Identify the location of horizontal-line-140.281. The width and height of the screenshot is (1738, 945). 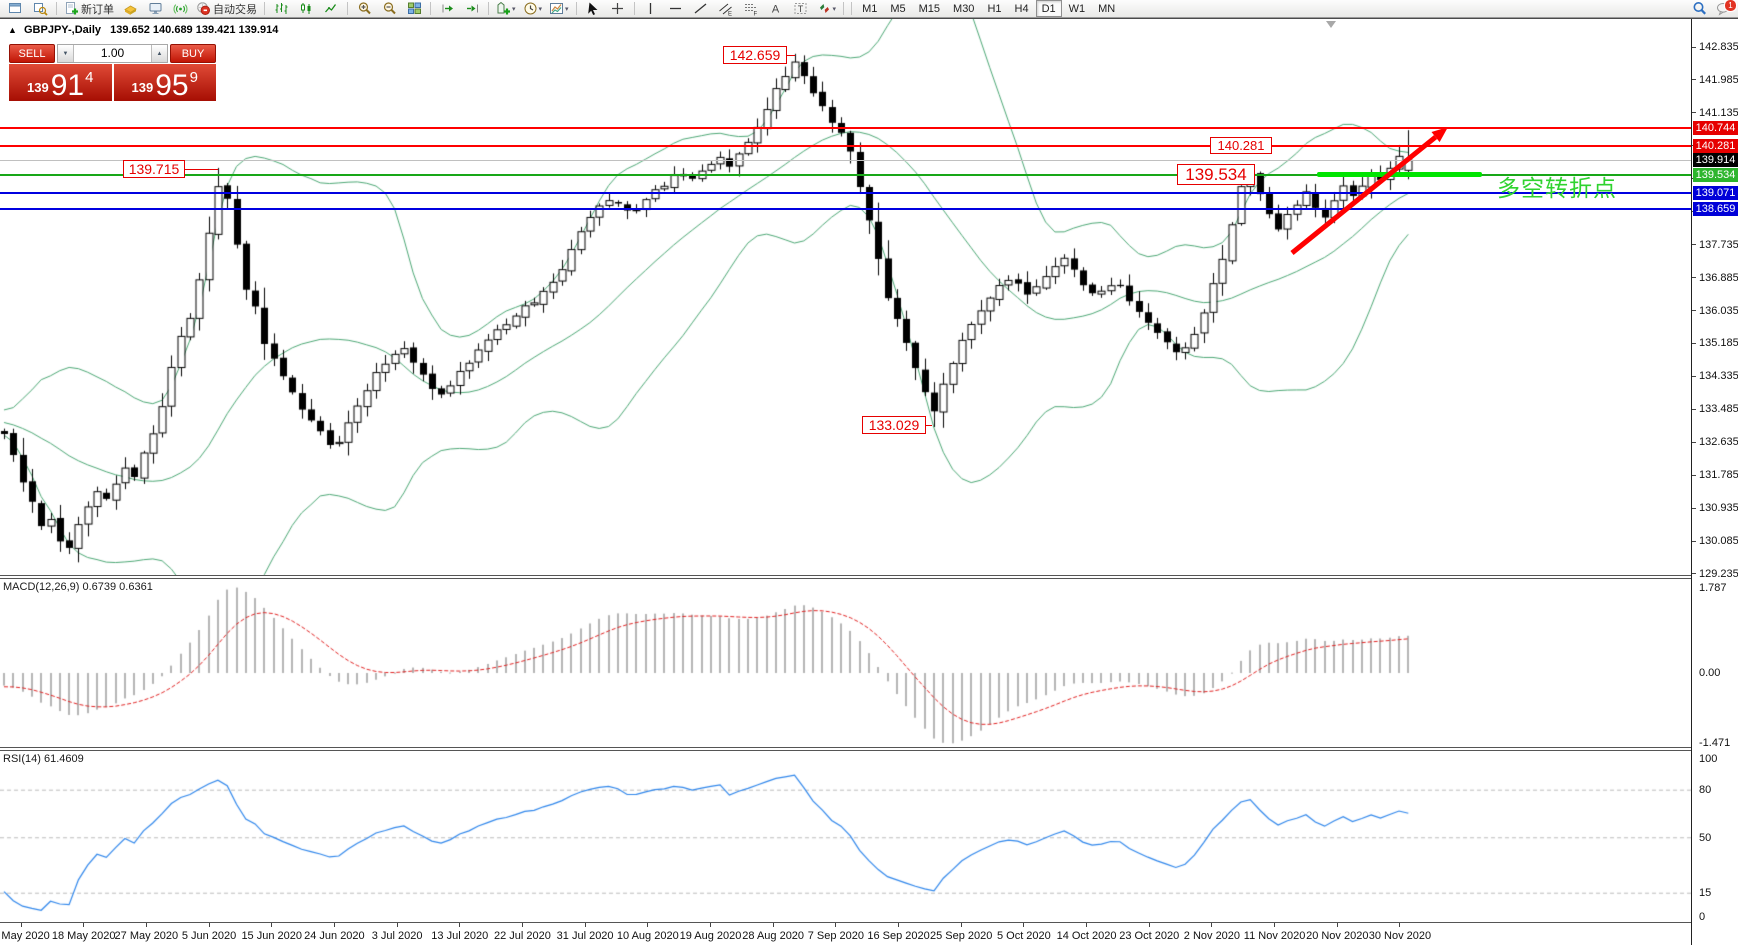
(845, 145).